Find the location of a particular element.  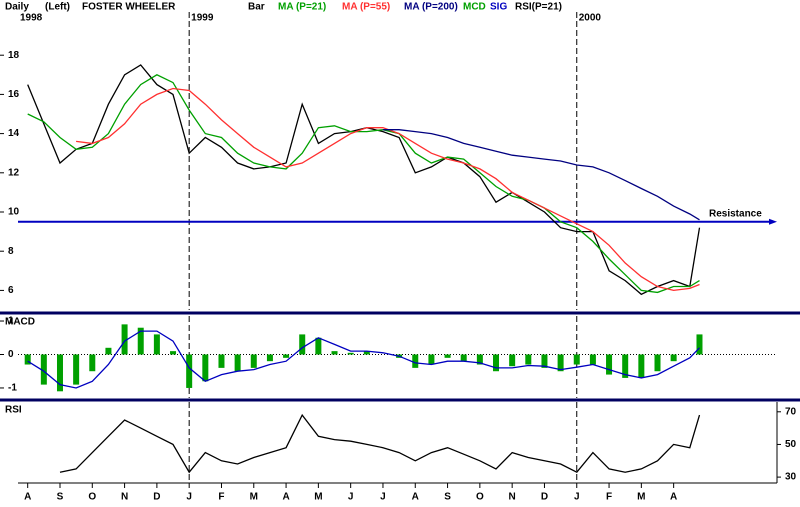

scale-side: (Left) is located at coordinates (57, 7).